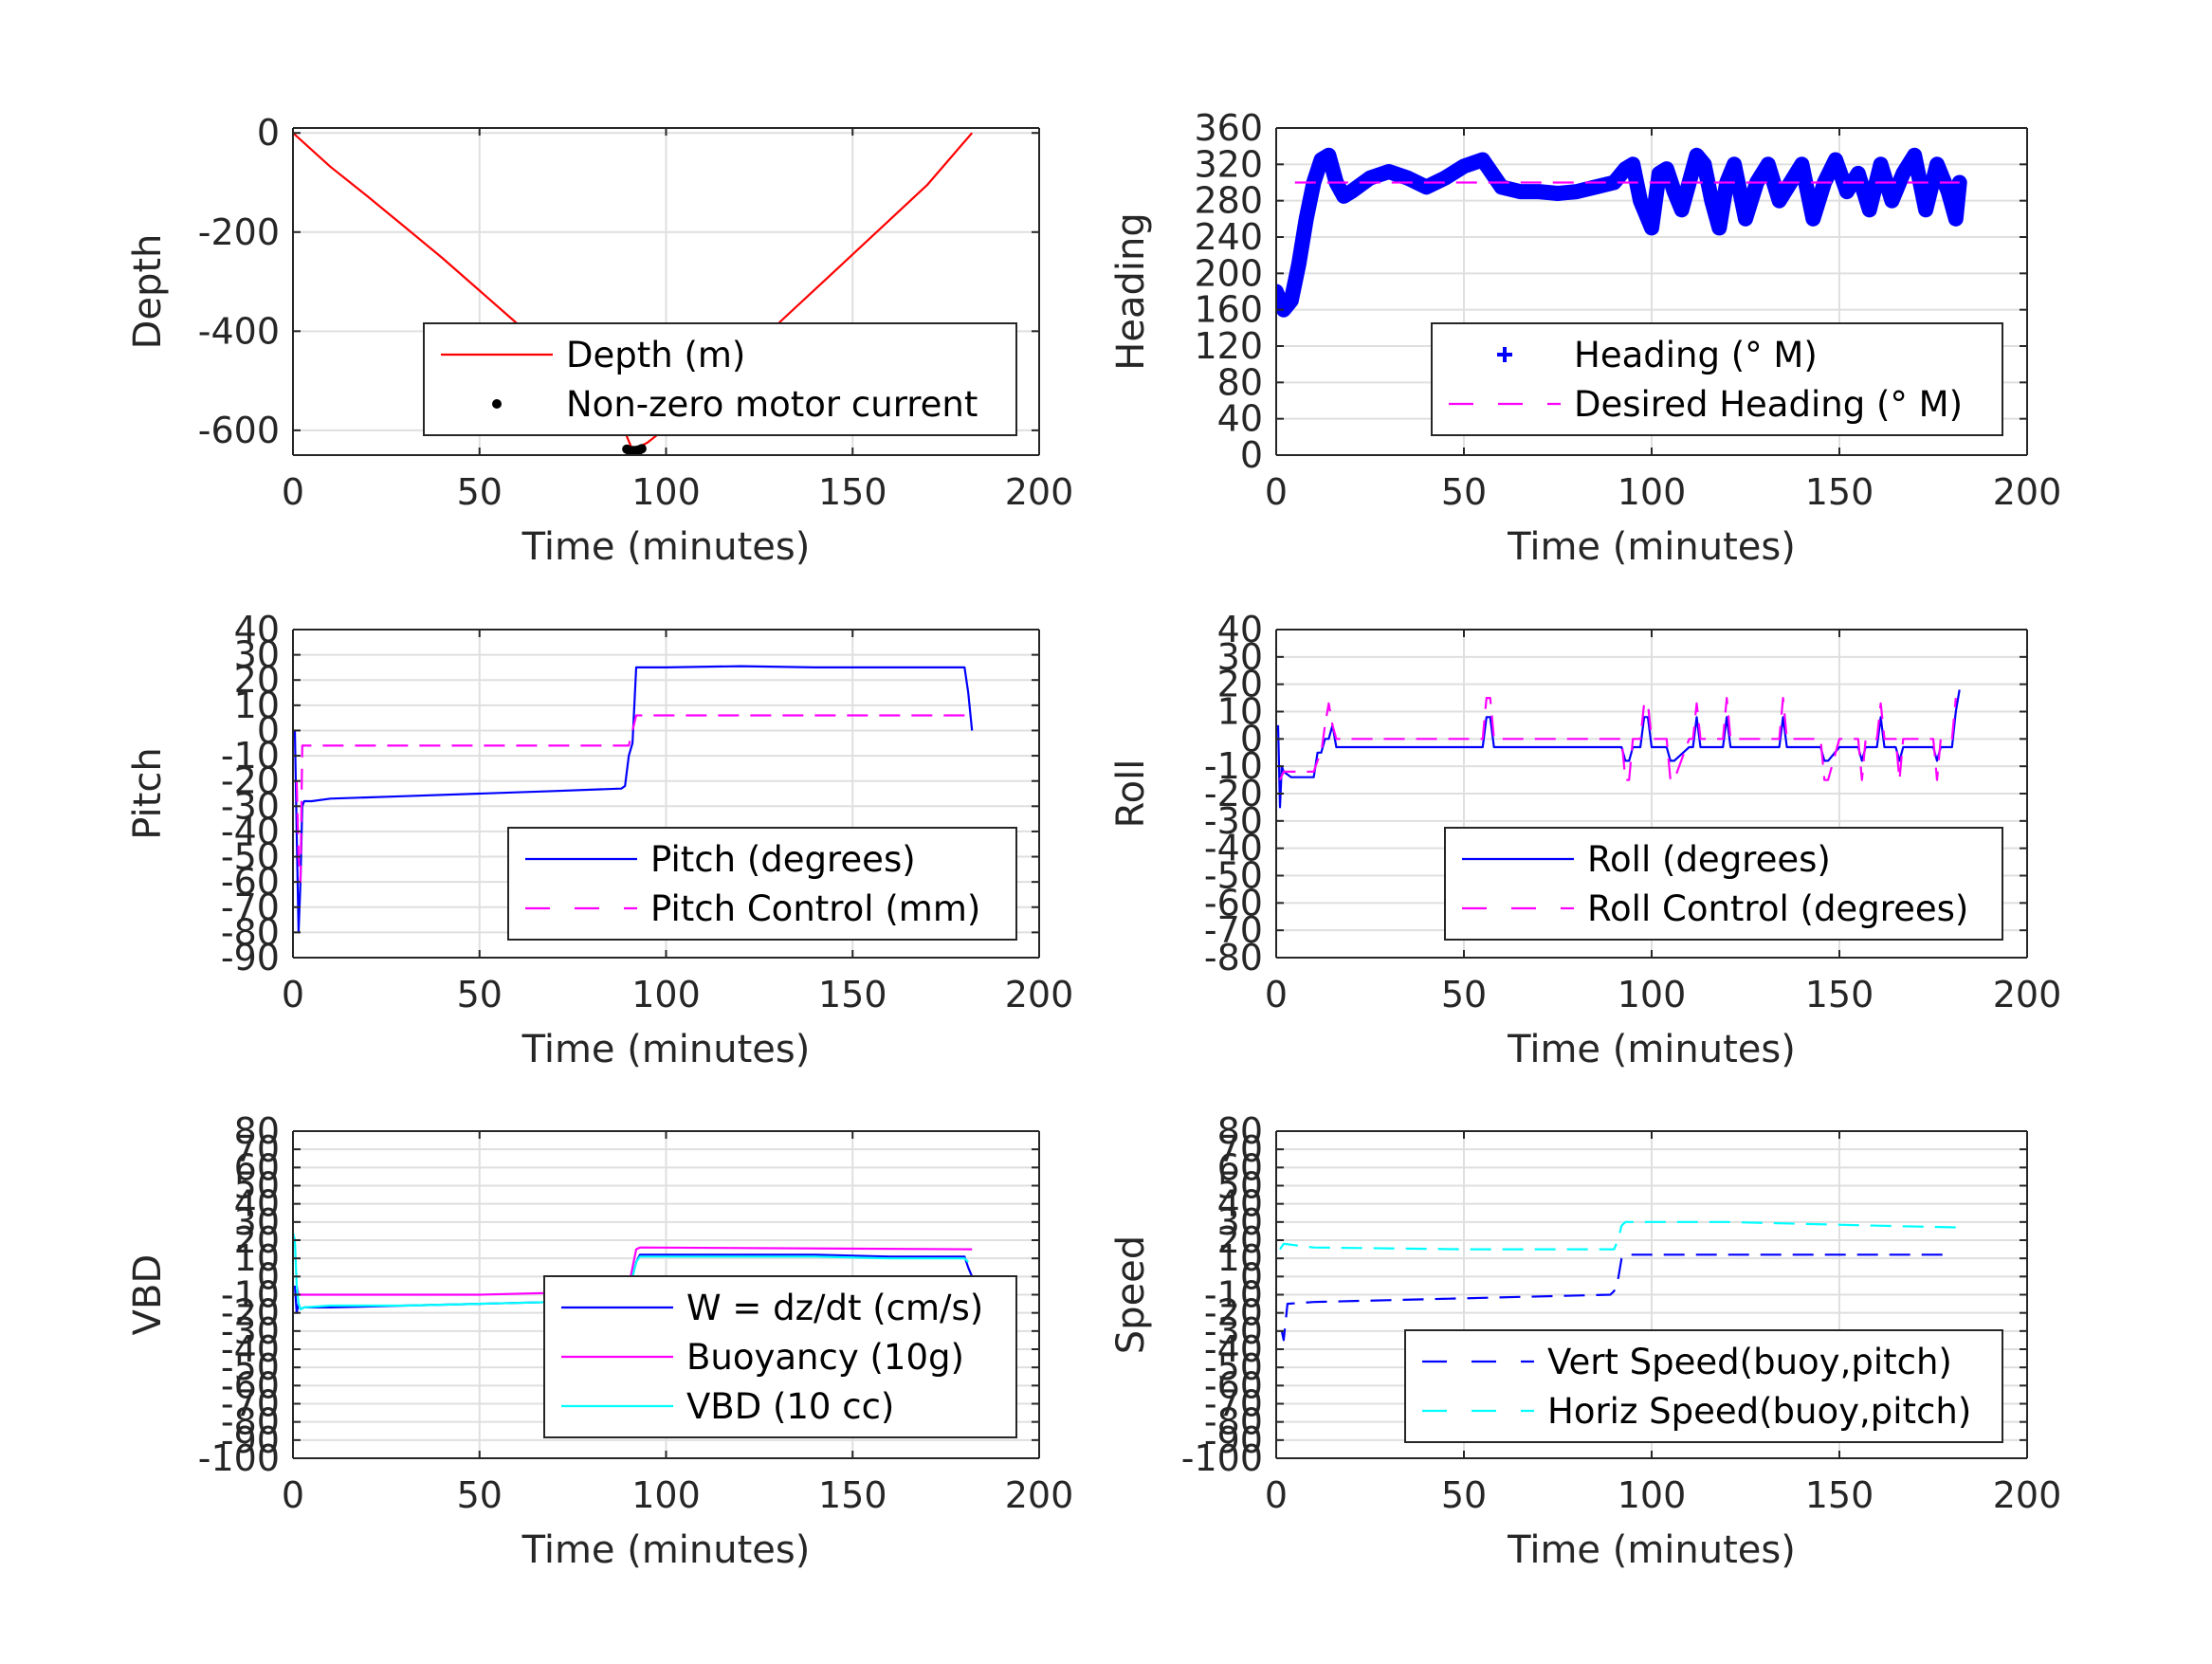  I want to click on y-tick-label: -20, so click(250, 1313).